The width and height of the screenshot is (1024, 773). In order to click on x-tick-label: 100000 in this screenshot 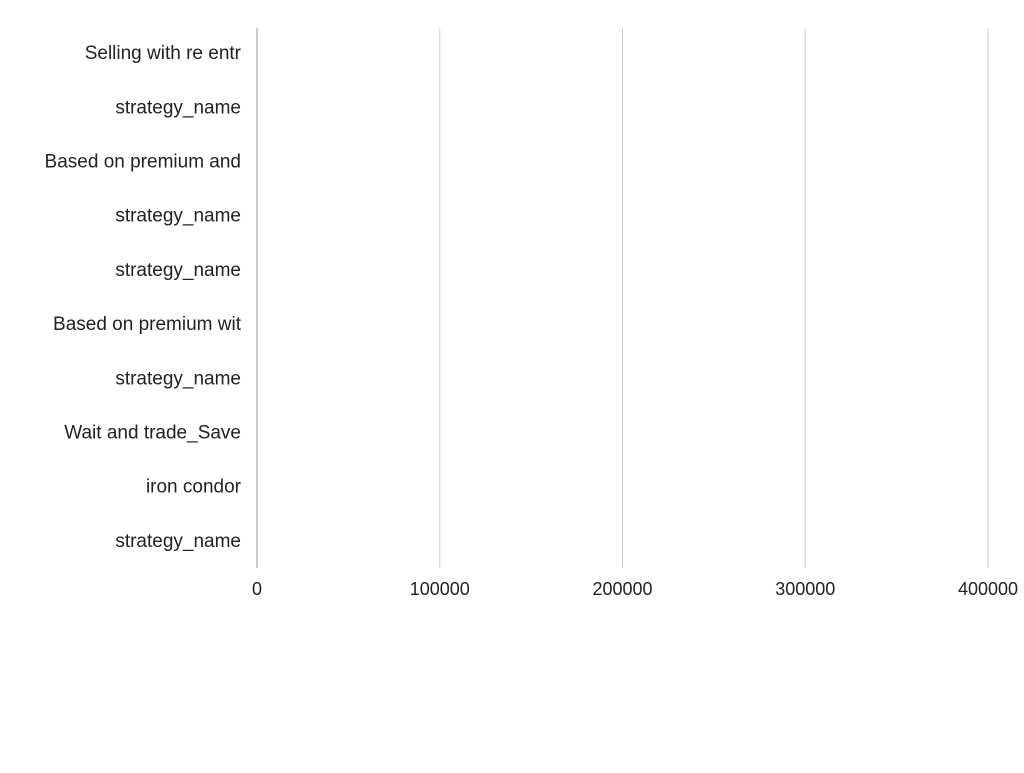, I will do `click(440, 589)`.